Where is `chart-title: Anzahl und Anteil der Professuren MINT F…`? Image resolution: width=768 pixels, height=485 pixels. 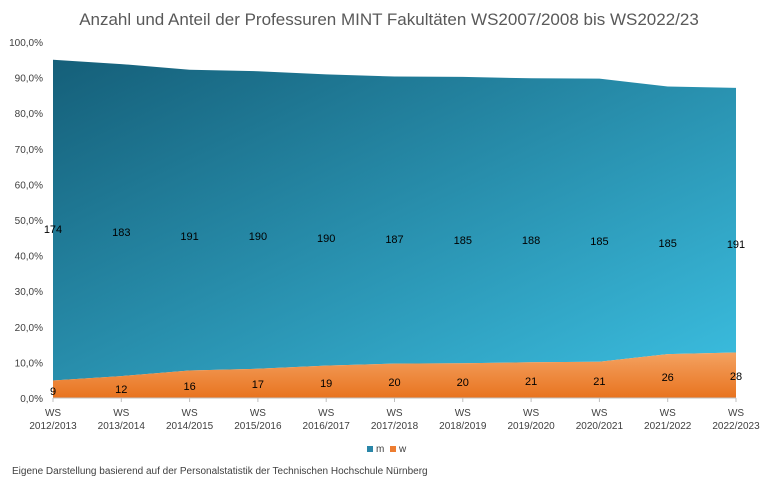
chart-title: Anzahl und Anteil der Professuren MINT F… is located at coordinates (389, 19).